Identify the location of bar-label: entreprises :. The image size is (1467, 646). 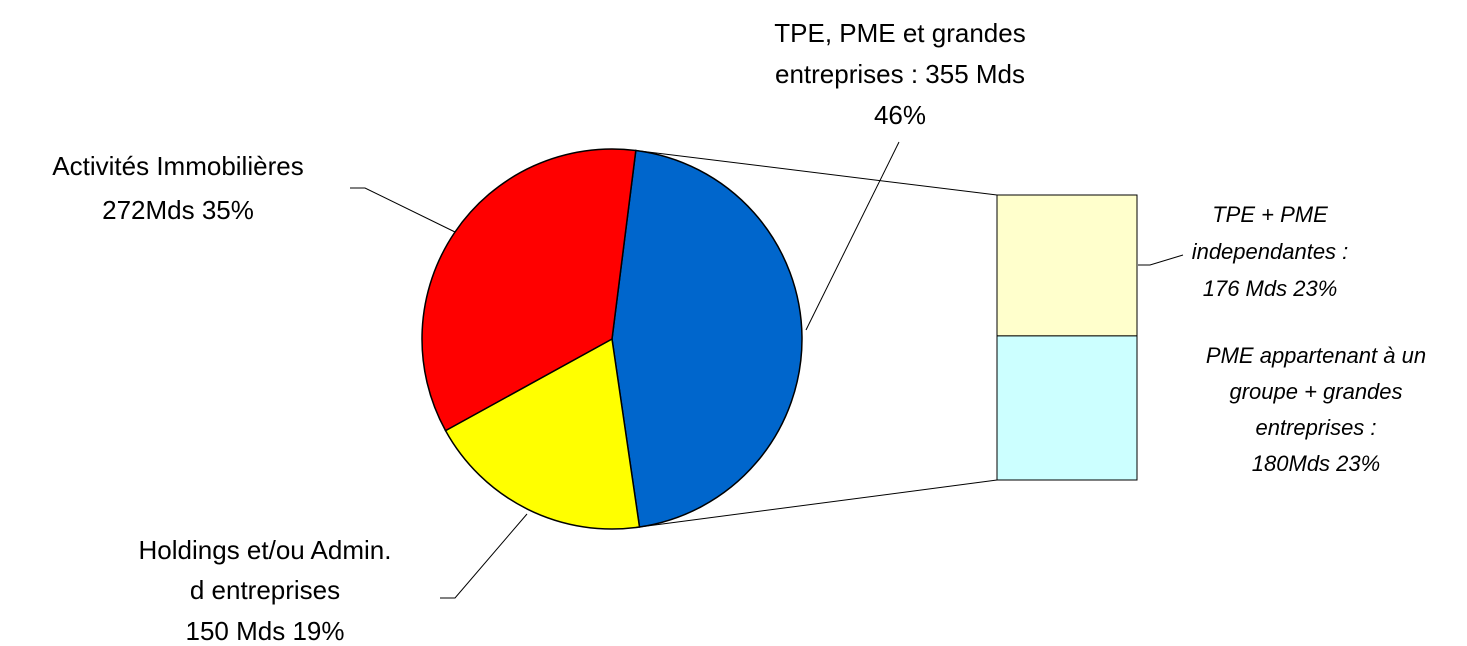
(1315, 427).